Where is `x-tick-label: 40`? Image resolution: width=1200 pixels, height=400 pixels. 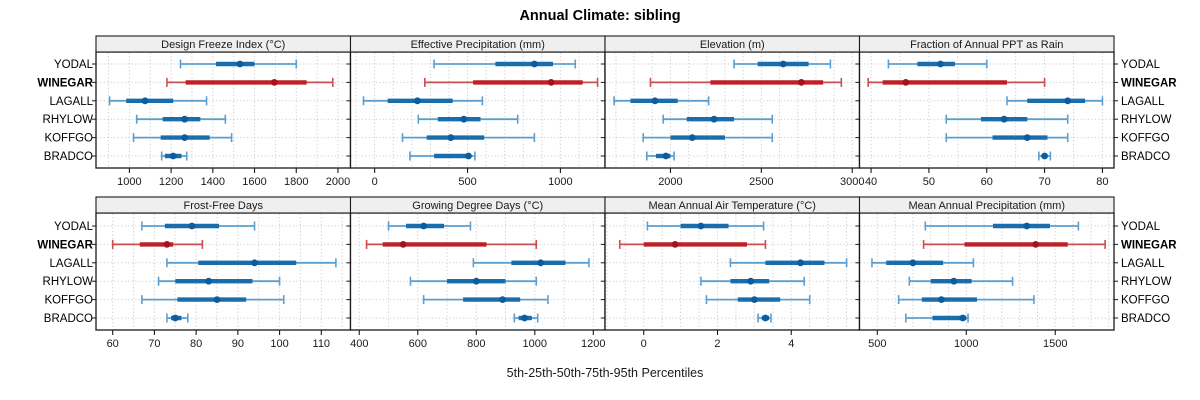 x-tick-label: 40 is located at coordinates (871, 182).